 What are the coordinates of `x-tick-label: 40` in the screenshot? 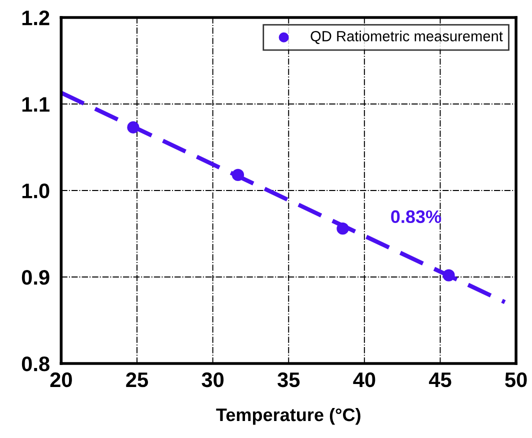 It's located at (364, 380).